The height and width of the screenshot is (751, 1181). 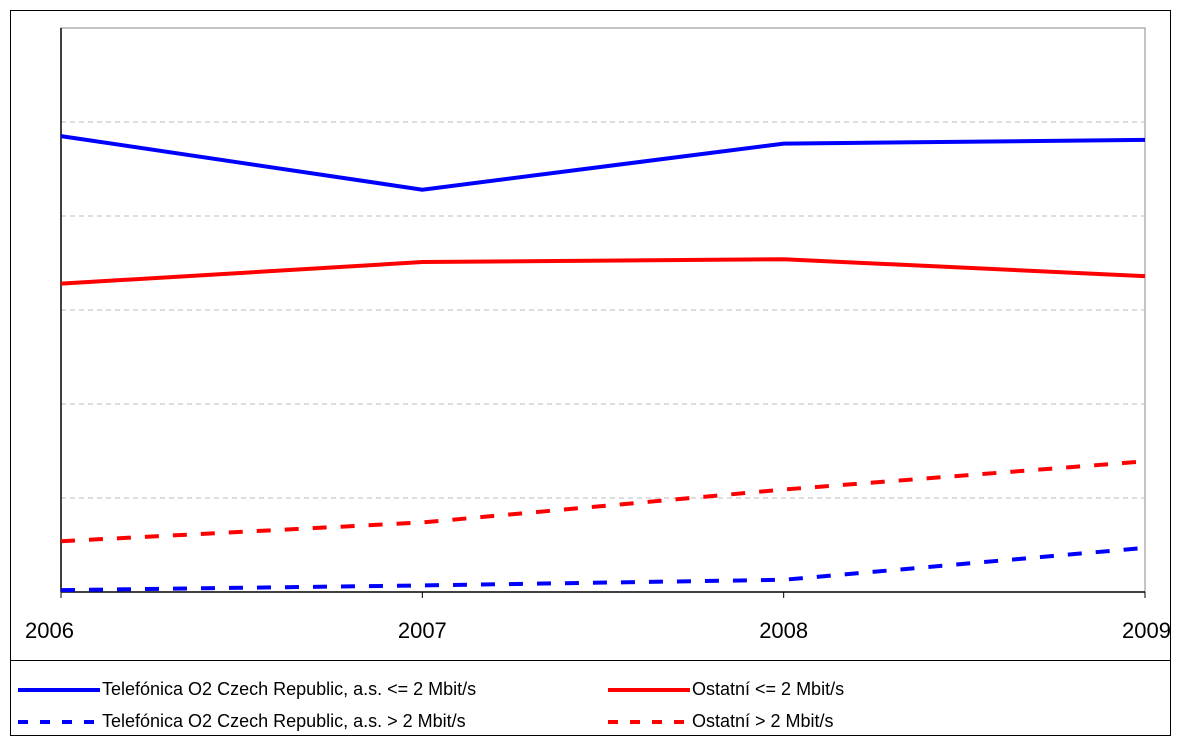 I want to click on legend-label: Ostatní <= 2 Mbit/s, so click(x=768, y=689).